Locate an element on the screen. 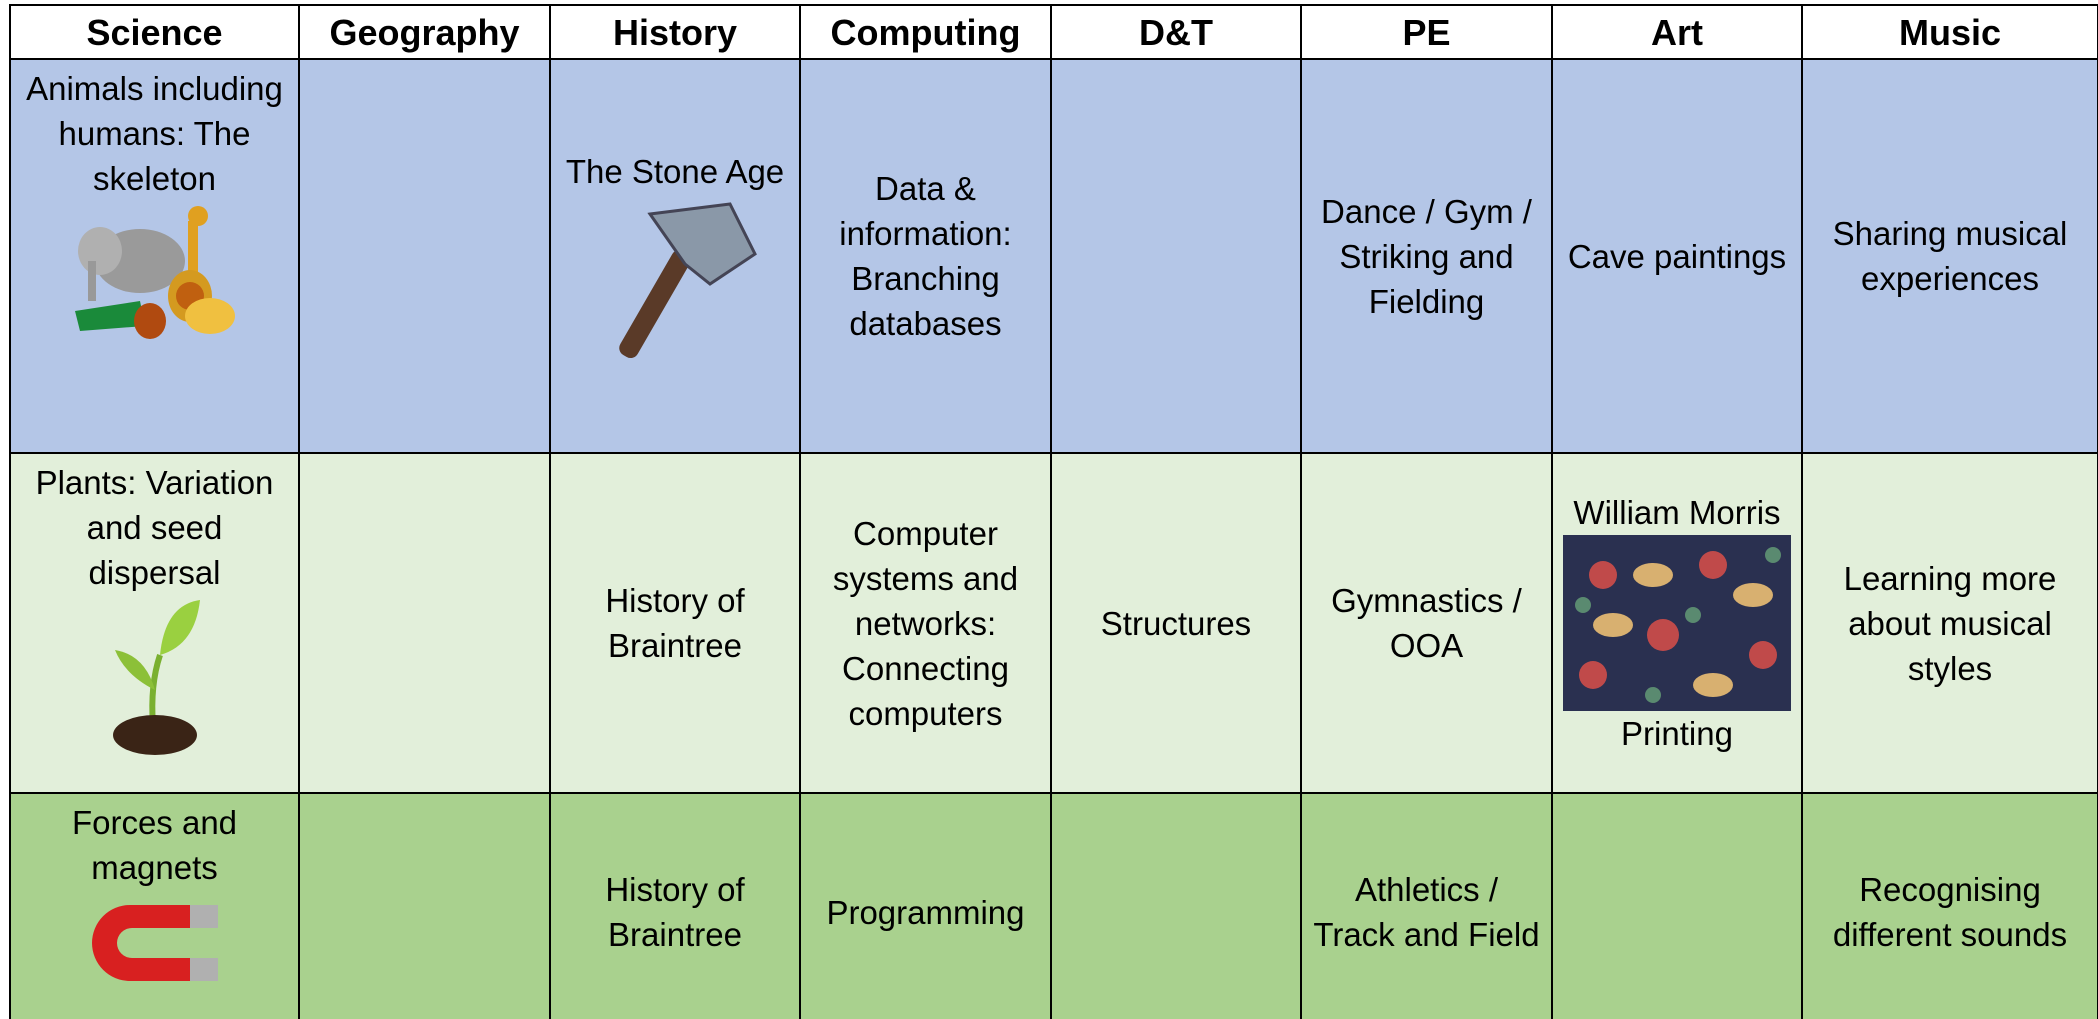 The width and height of the screenshot is (2098, 1019). cell: Learning more about musical styles is located at coordinates (1949, 623).